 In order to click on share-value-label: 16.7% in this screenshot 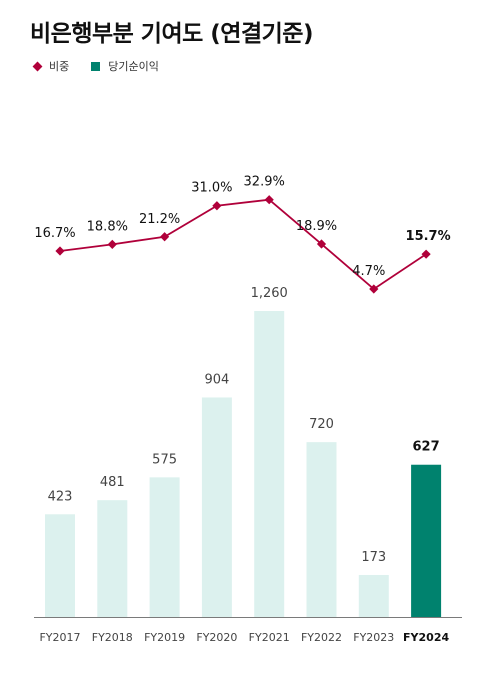, I will do `click(54, 233)`.